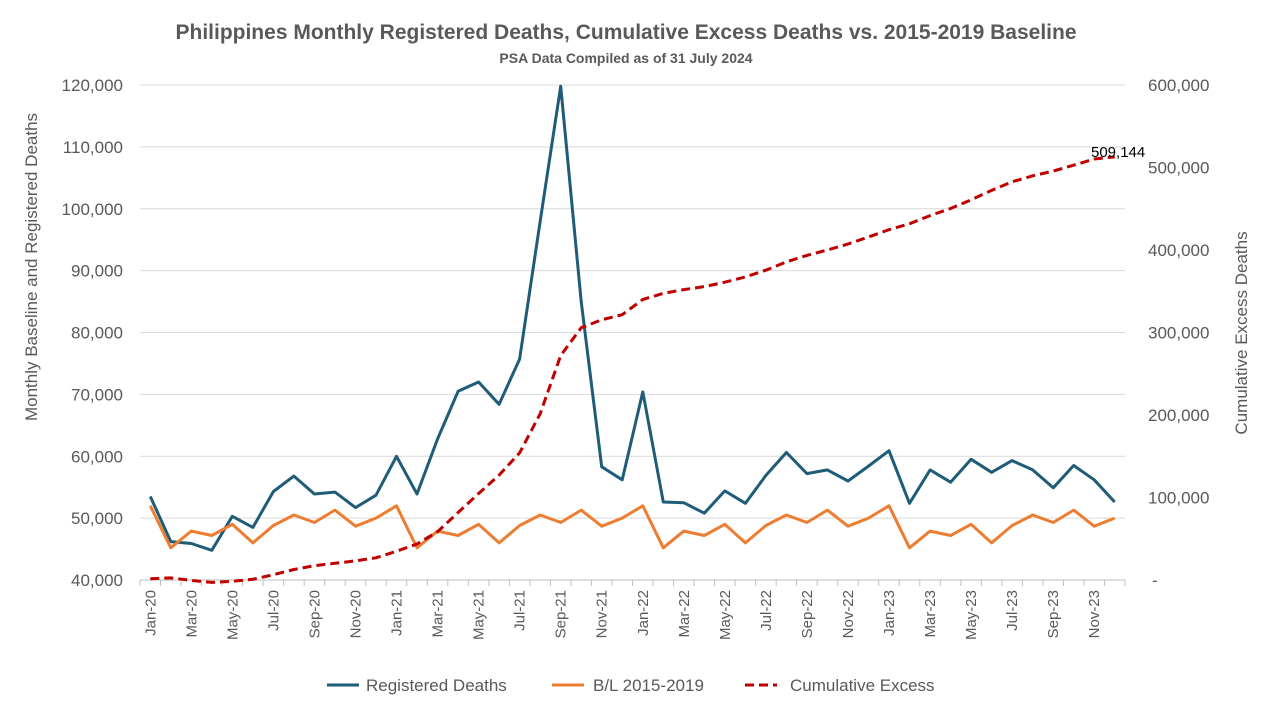 The width and height of the screenshot is (1280, 720). I want to click on legend-label: B/L 2015-2019, so click(648, 685).